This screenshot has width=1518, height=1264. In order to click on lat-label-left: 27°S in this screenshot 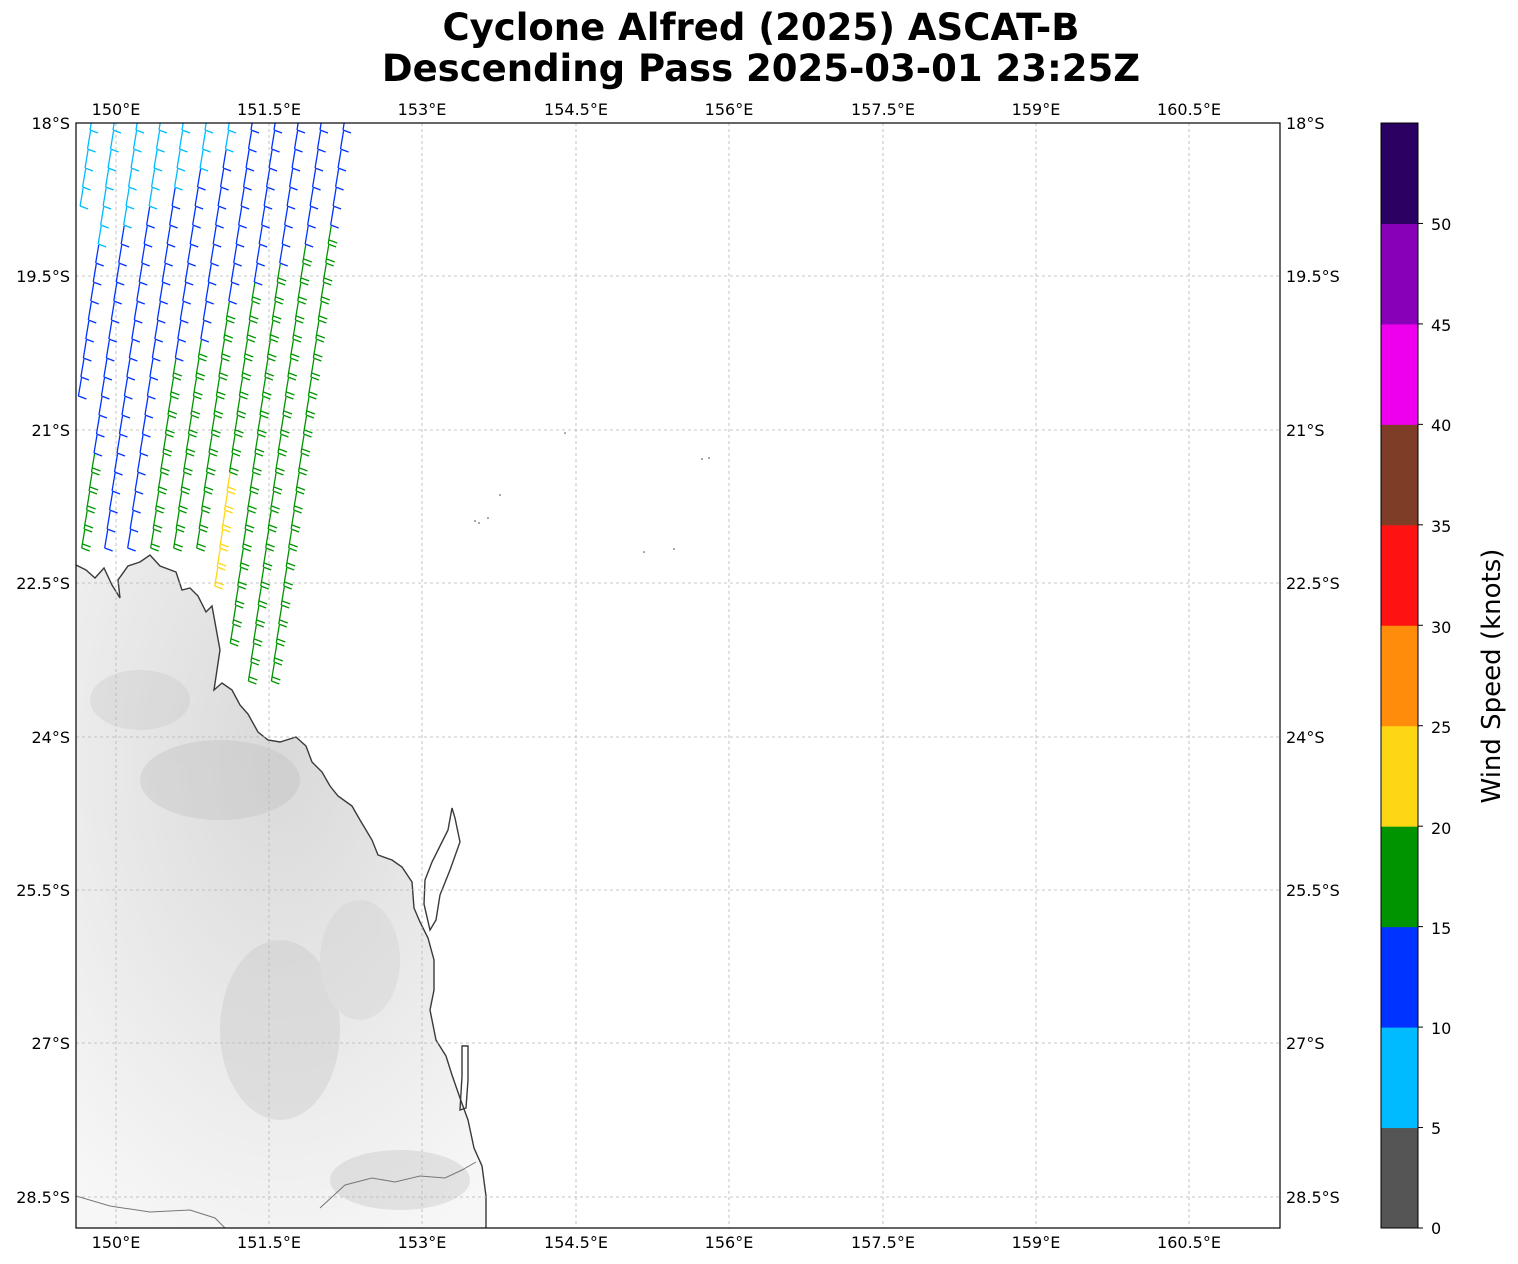, I will do `click(50, 1043)`.